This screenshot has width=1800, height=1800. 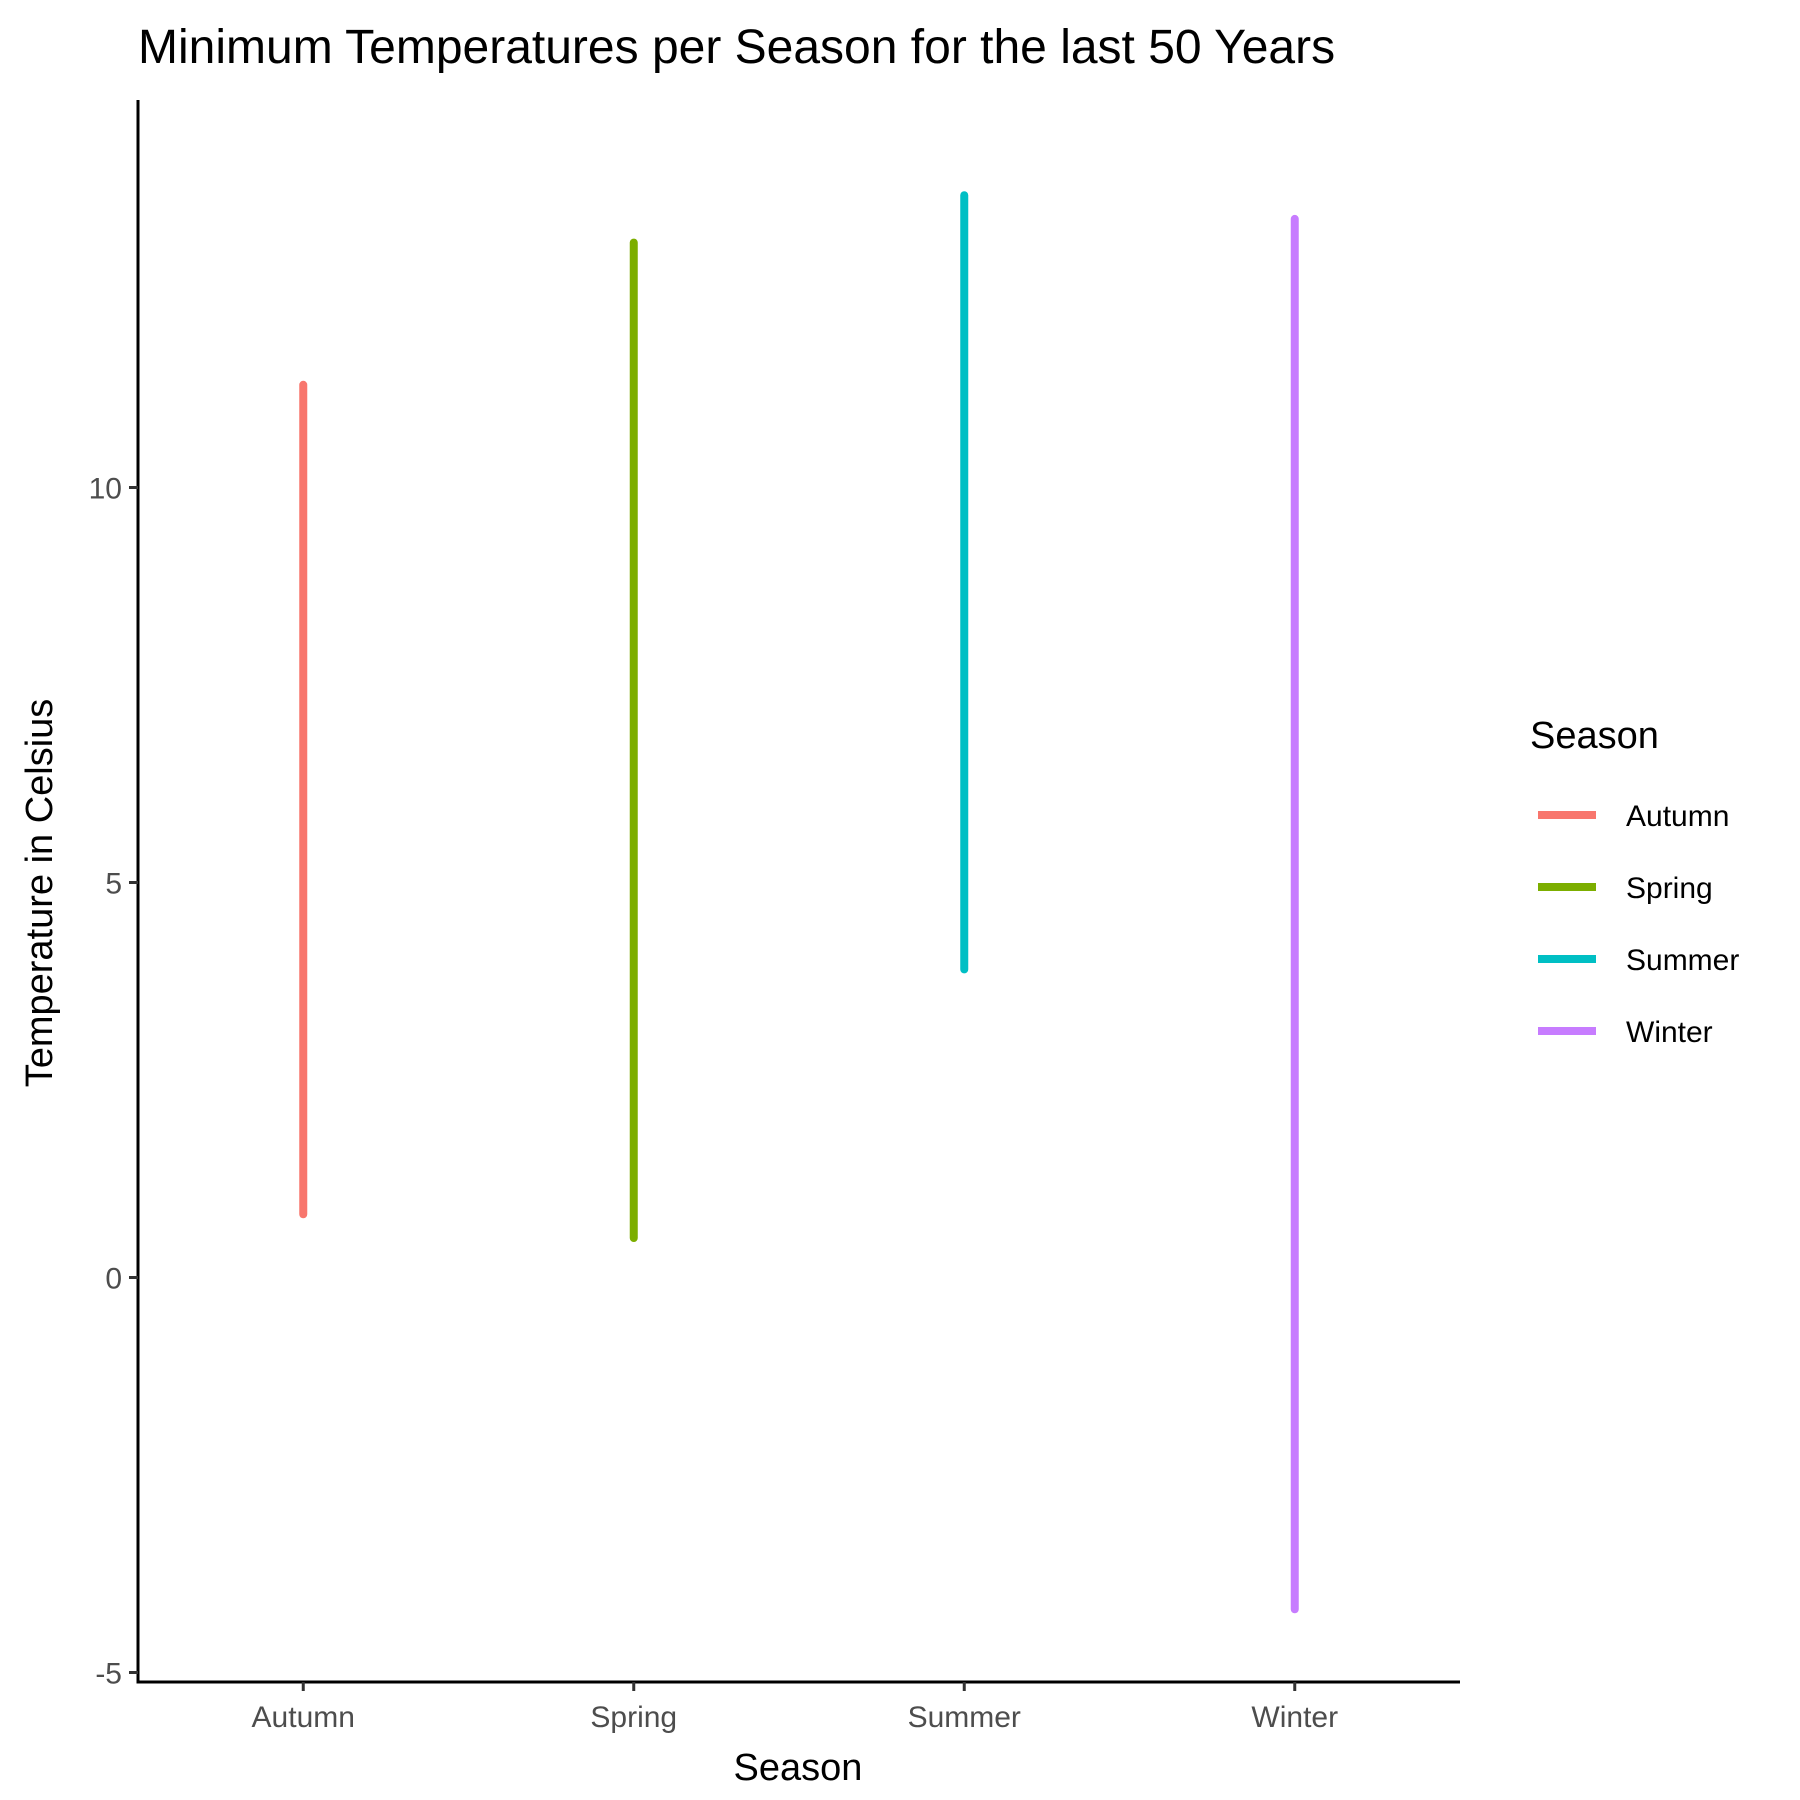 What do you see at coordinates (633, 1717) in the screenshot?
I see `x-tick-label: Spring` at bounding box center [633, 1717].